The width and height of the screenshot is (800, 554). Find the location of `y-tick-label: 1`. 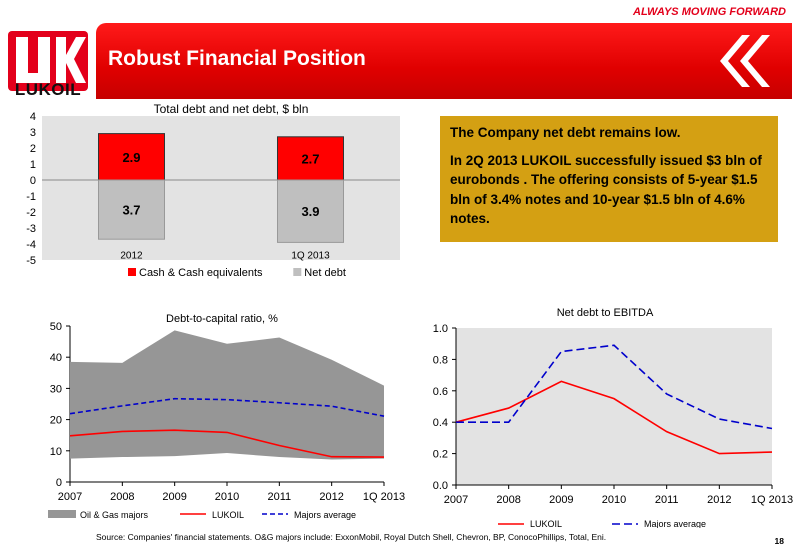

y-tick-label: 1 is located at coordinates (33, 165).